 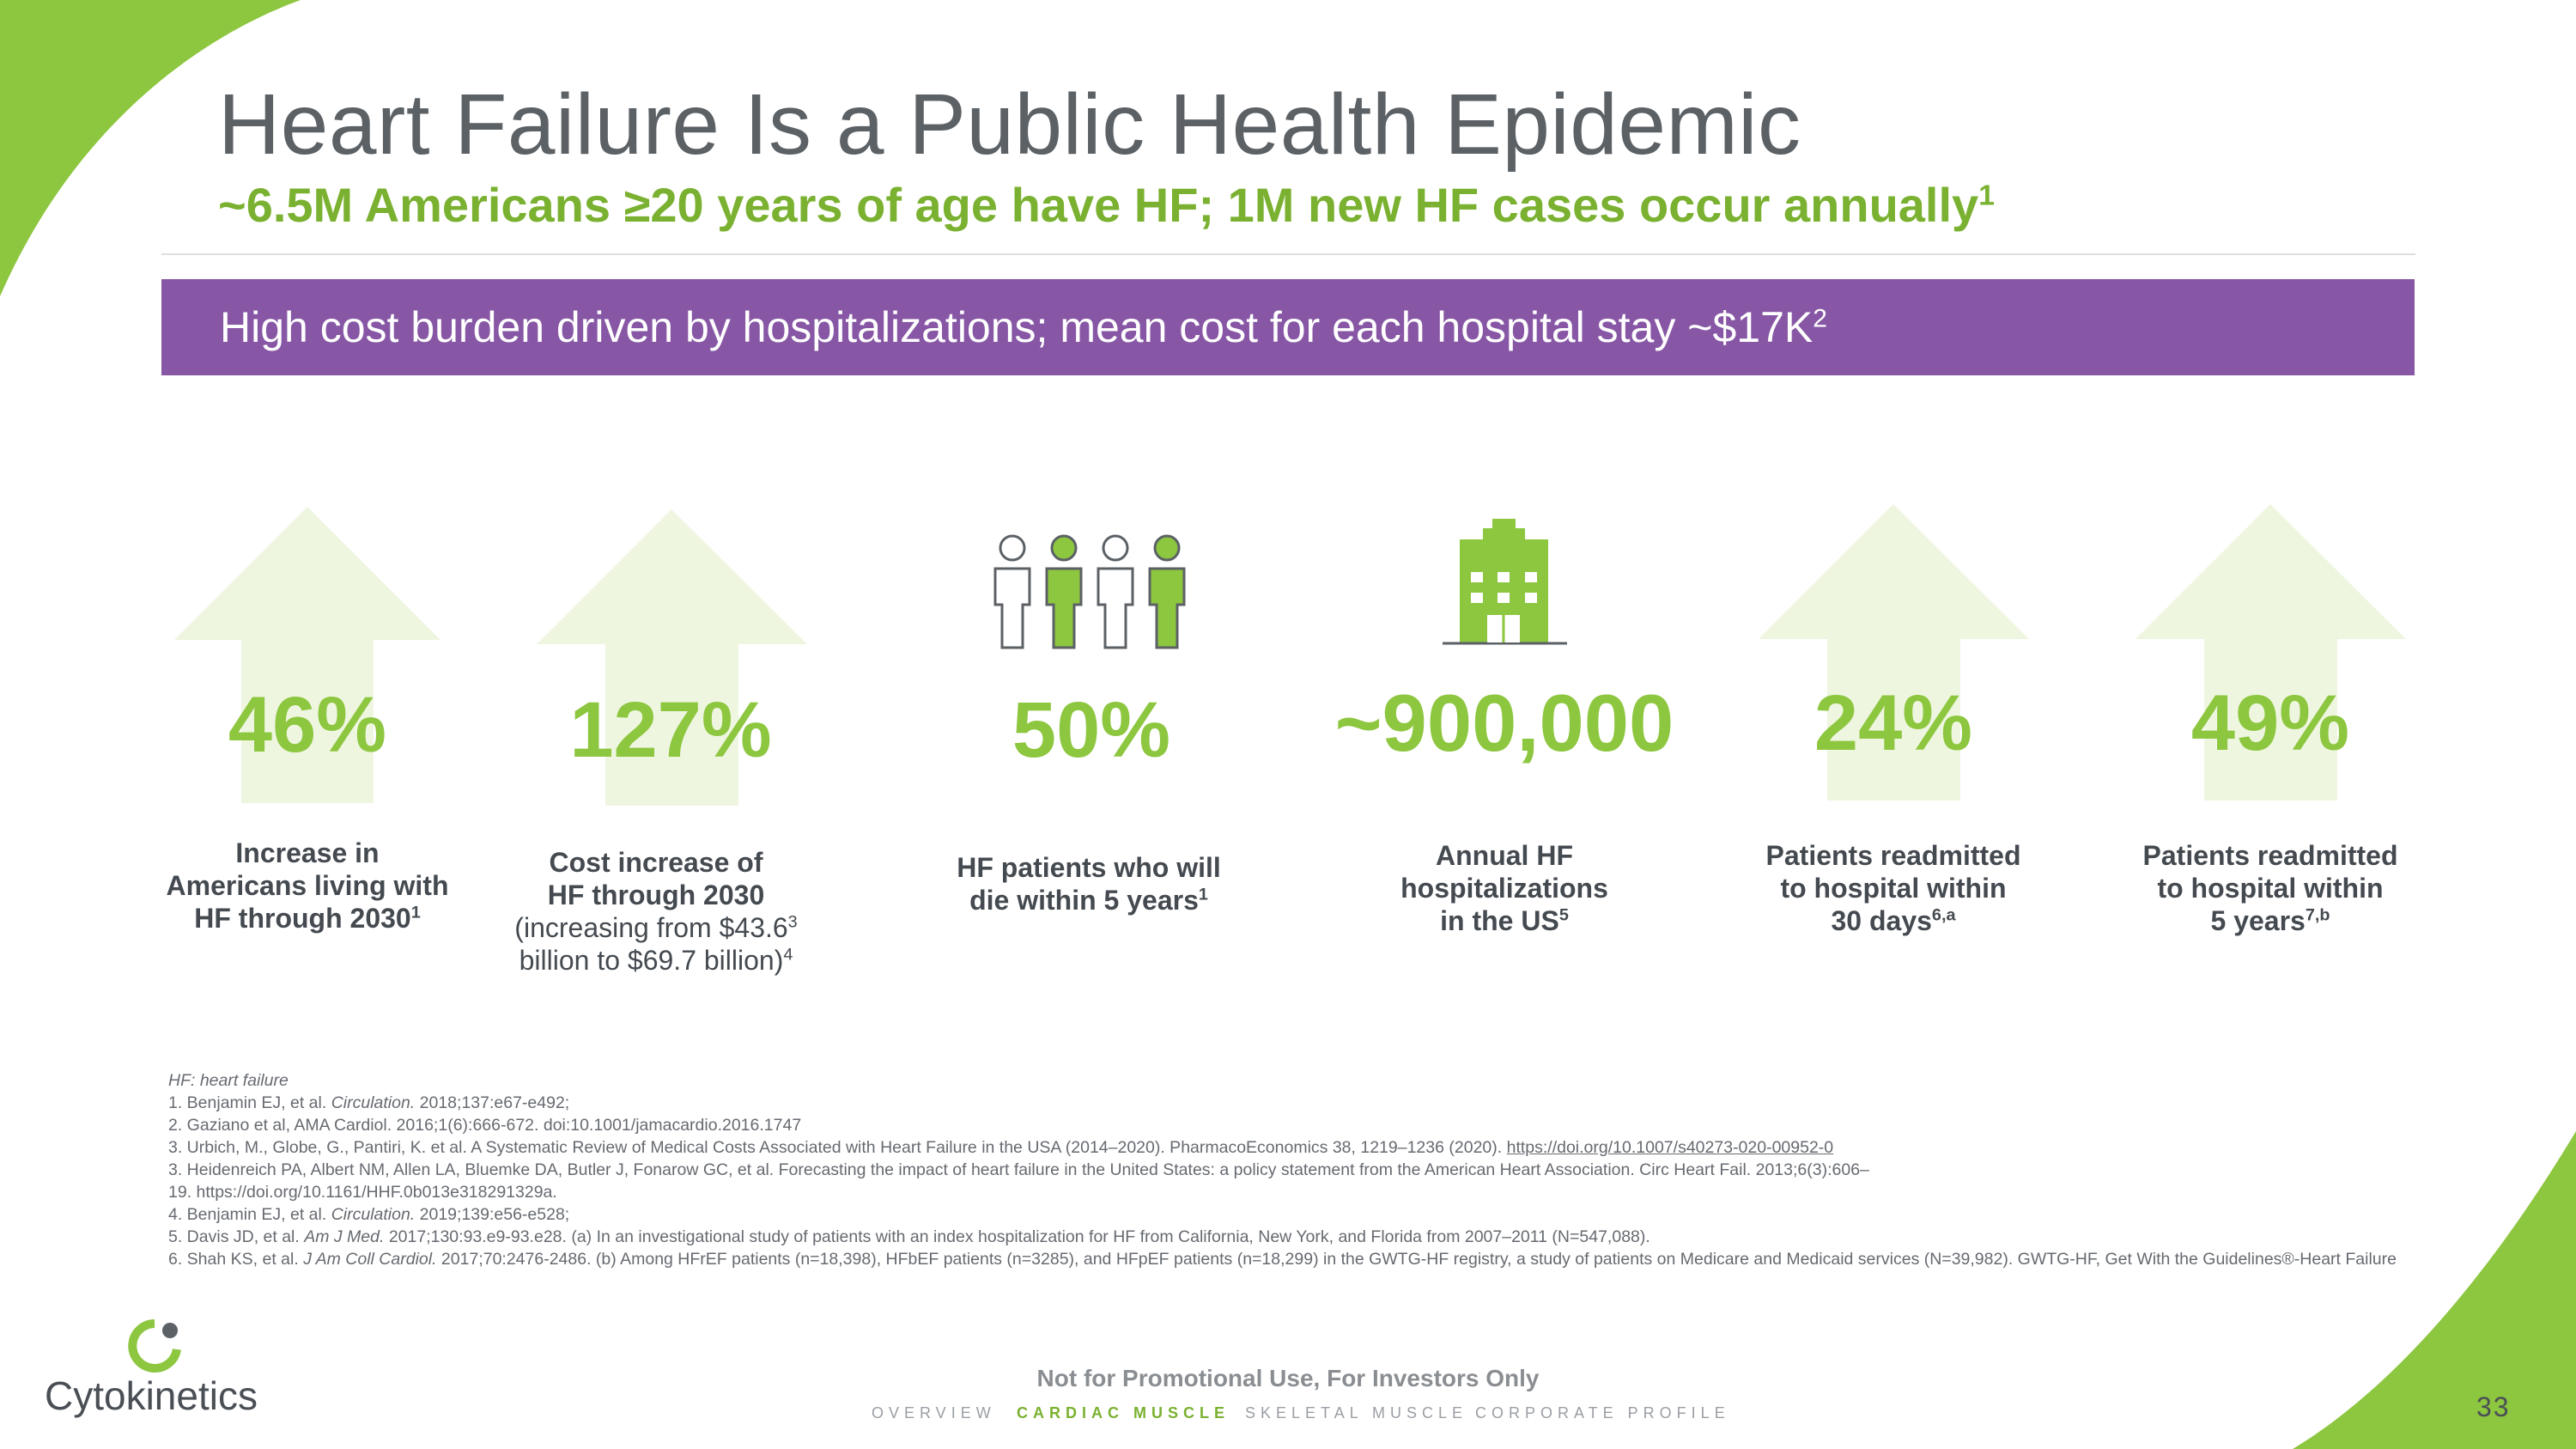 I want to click on label-line: Cost increase of, so click(x=656, y=862).